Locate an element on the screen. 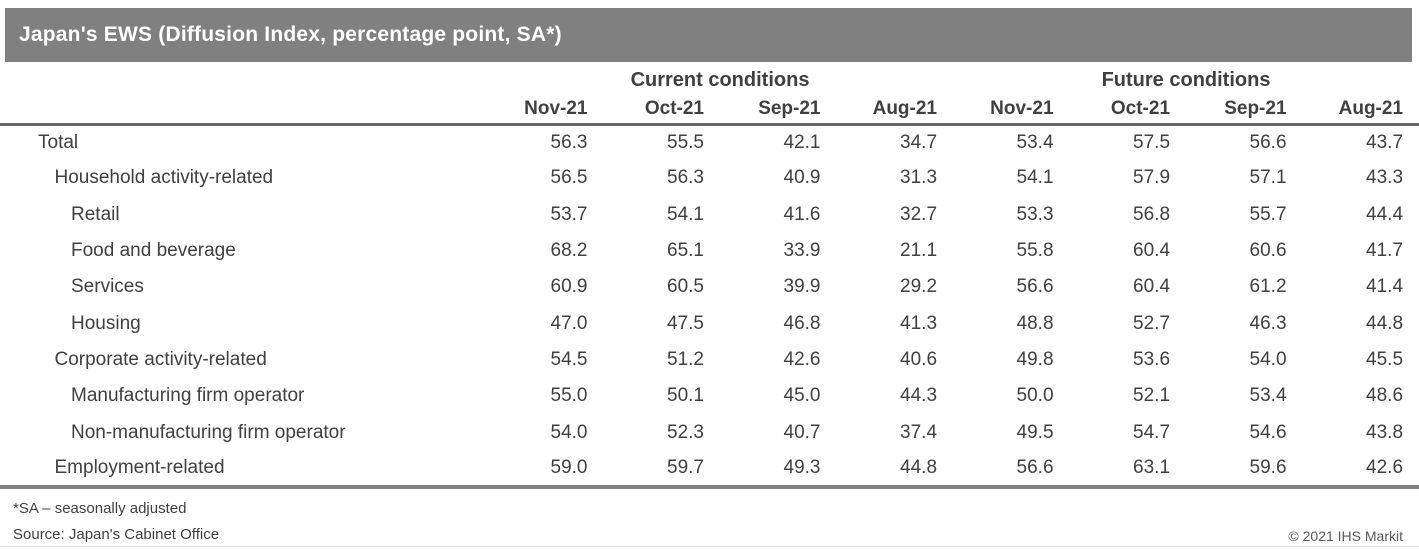 The height and width of the screenshot is (550, 1419). cell-value: 34.7 is located at coordinates (919, 142).